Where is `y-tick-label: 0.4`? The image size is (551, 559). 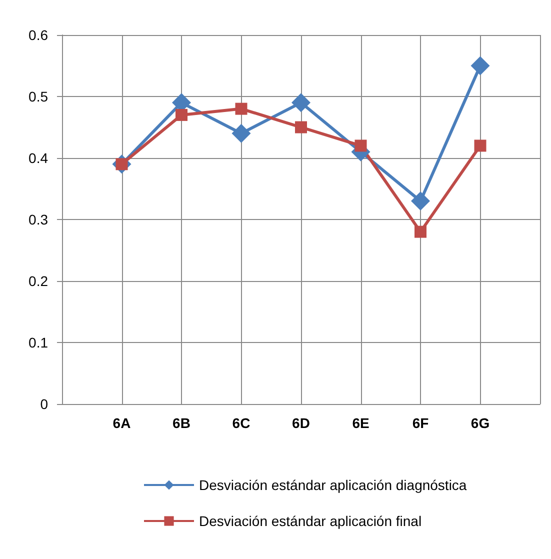
y-tick-label: 0.4 is located at coordinates (38, 158).